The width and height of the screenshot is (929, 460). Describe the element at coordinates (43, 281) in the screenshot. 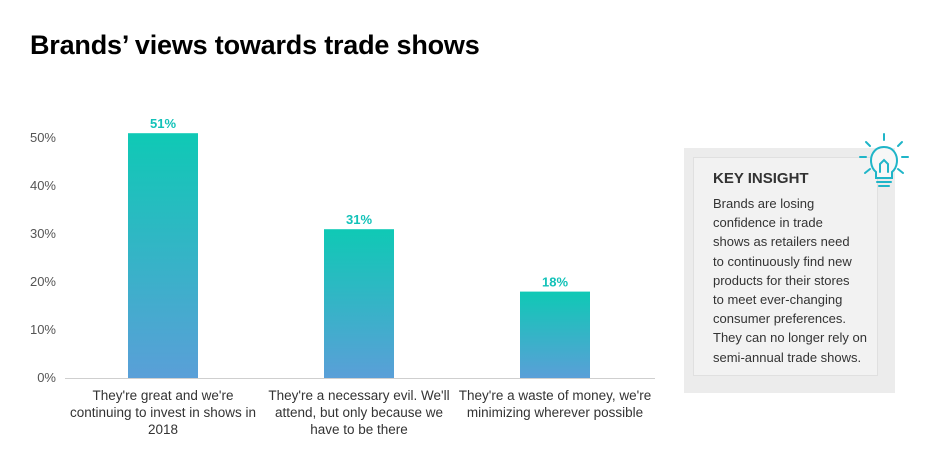

I see `y-tick-label: 20%` at that location.